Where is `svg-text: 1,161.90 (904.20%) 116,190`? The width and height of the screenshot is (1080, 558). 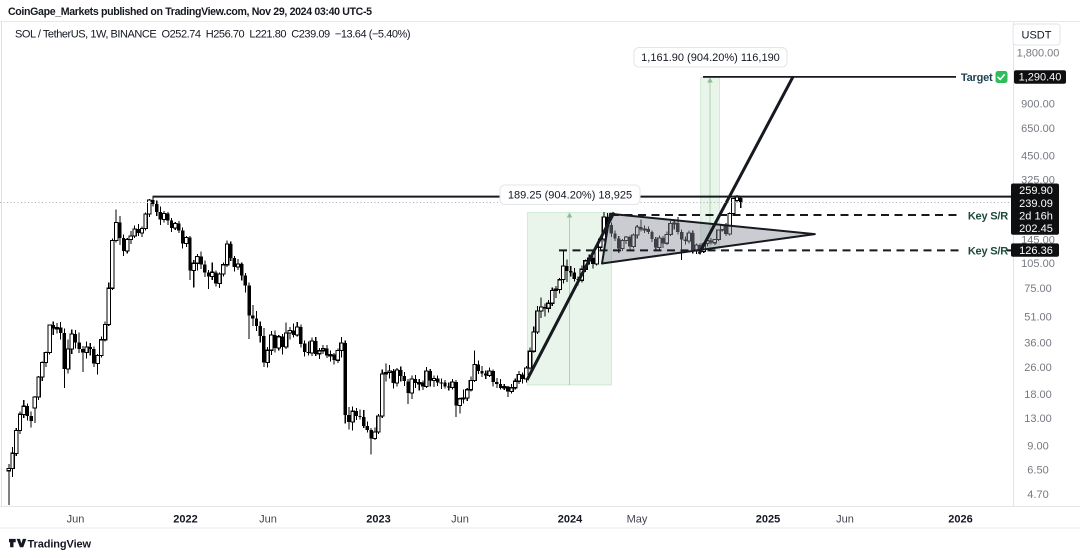
svg-text: 1,161.90 (904.20%) 116,190 is located at coordinates (710, 58).